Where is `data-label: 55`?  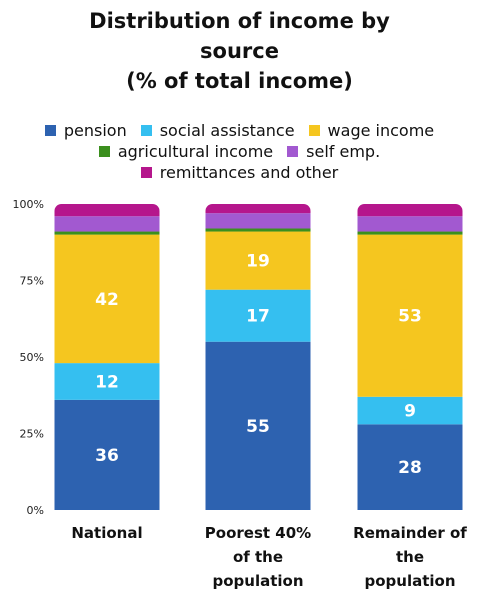
data-label: 55 is located at coordinates (258, 427).